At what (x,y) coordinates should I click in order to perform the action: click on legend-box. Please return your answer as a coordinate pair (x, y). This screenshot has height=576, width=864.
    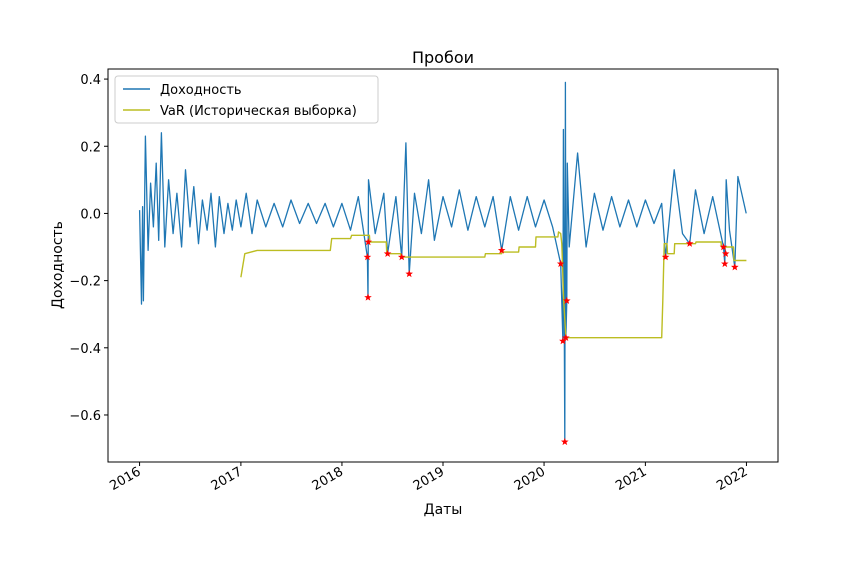
    Looking at the image, I should click on (246, 99).